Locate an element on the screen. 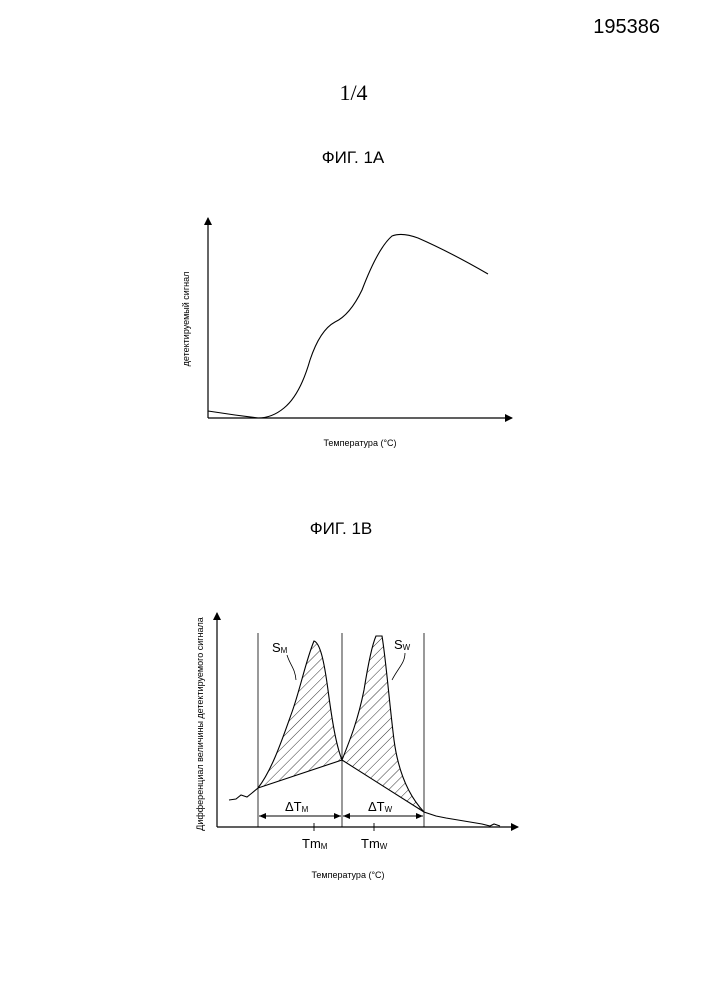 This screenshot has height=1000, width=707. tm-m-label: TmM is located at coordinates (315, 843).